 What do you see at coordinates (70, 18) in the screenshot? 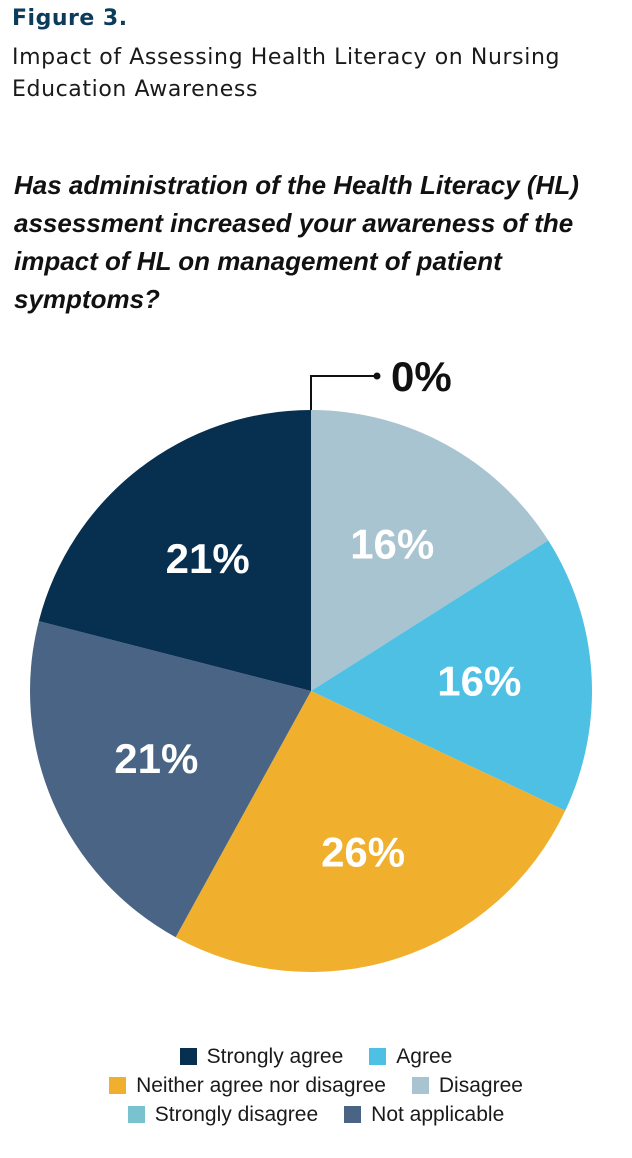
I see `figure-label: Figure 3.` at bounding box center [70, 18].